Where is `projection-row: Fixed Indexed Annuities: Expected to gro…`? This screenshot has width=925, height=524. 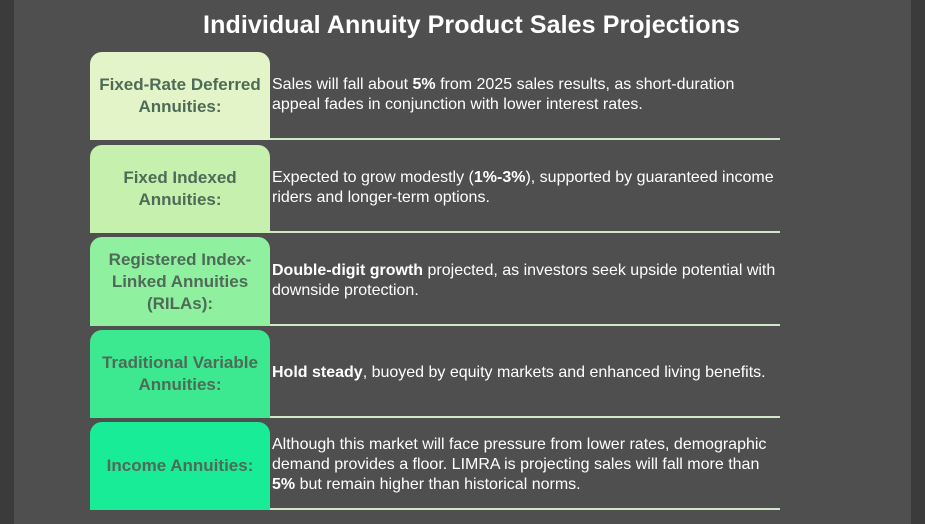 projection-row: Fixed Indexed Annuities: Expected to gro… is located at coordinates (435, 189).